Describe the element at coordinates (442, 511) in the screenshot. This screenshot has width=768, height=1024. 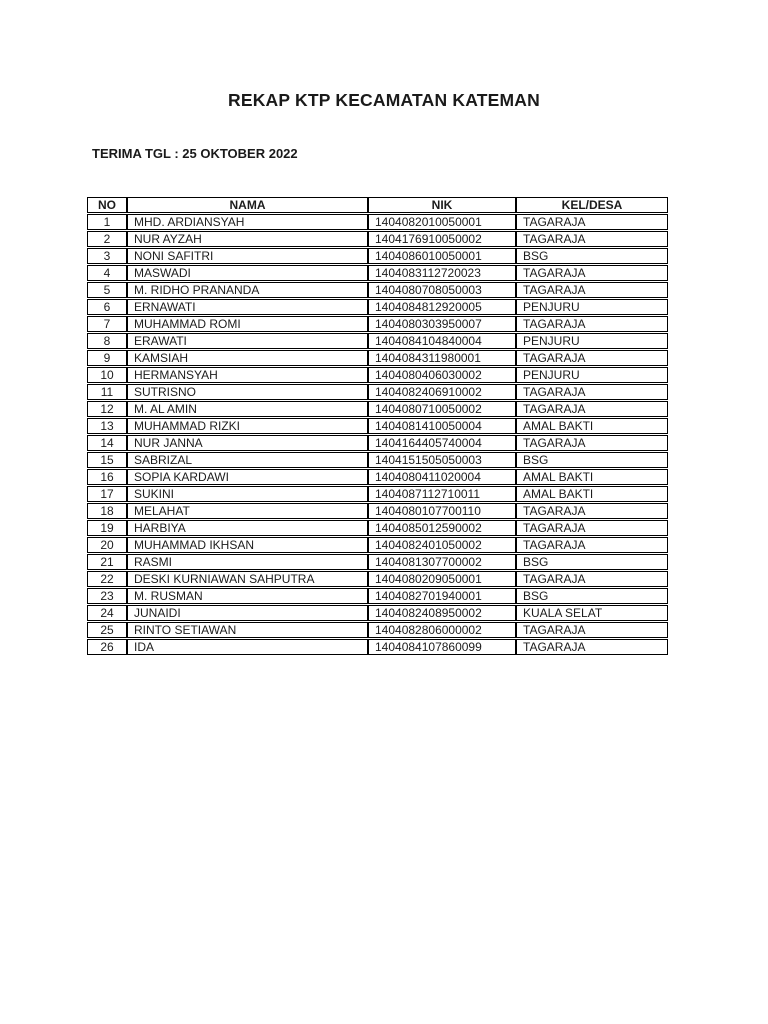
I see `cell-nik: 1404080107700110` at that location.